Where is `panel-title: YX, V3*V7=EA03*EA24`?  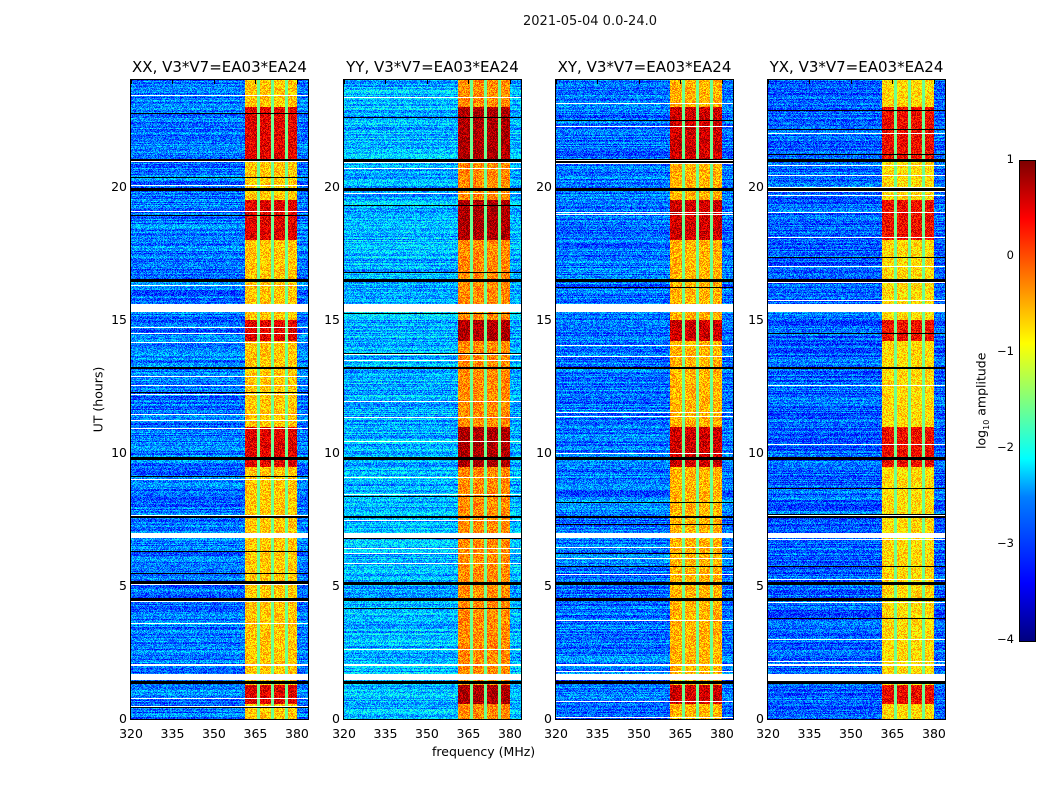 panel-title: YX, V3*V7=EA03*EA24 is located at coordinates (856, 67).